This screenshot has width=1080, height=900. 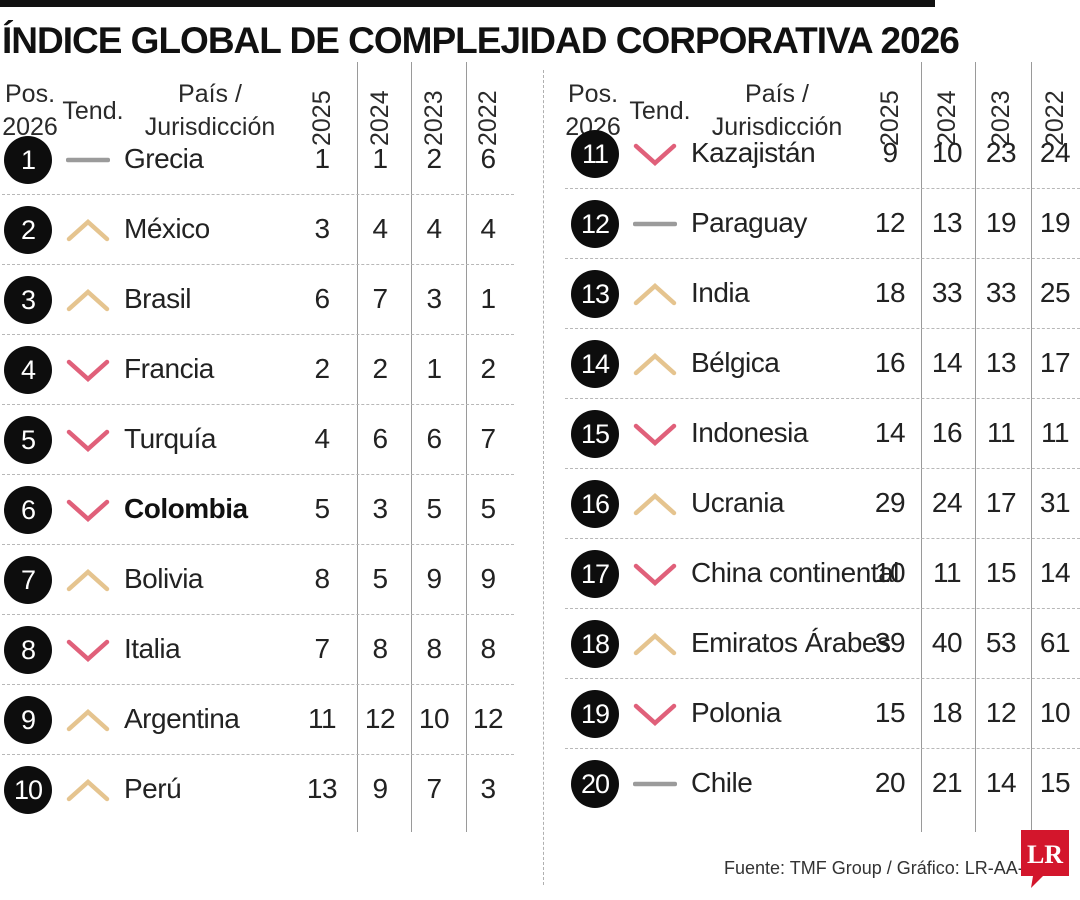 I want to click on table-row: 20 Chile 20 21 14 15, so click(x=821, y=784).